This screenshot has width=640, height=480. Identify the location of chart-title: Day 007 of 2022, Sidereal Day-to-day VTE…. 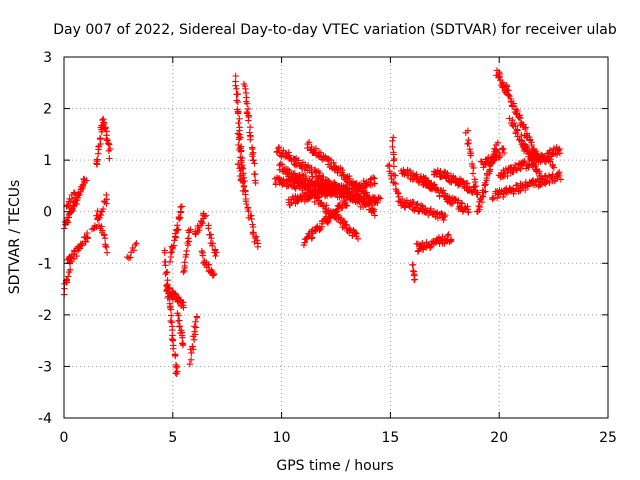
(335, 30).